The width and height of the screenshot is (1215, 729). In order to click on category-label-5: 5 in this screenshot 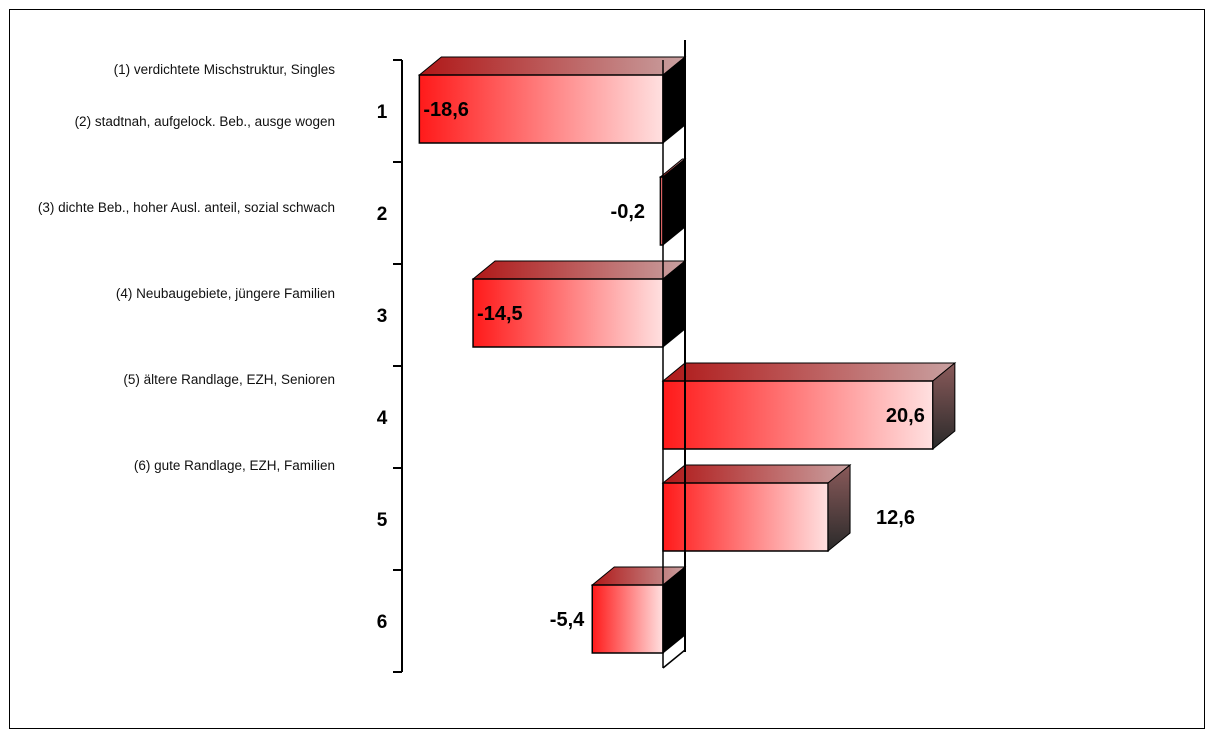, I will do `click(382, 520)`.